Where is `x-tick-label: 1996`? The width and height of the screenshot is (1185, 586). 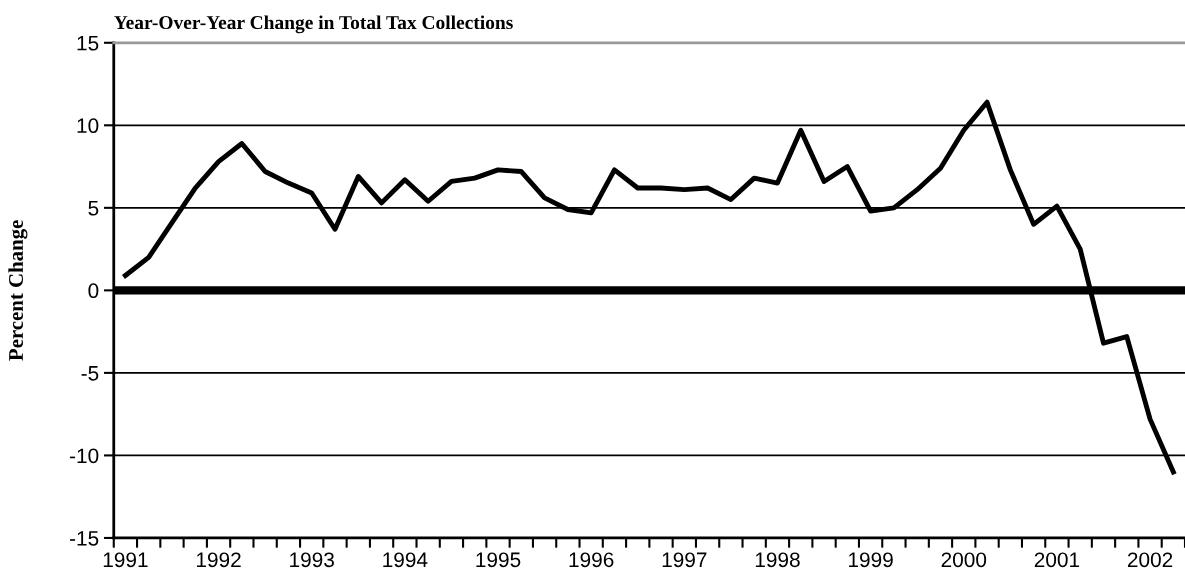 x-tick-label: 1996 is located at coordinates (591, 560).